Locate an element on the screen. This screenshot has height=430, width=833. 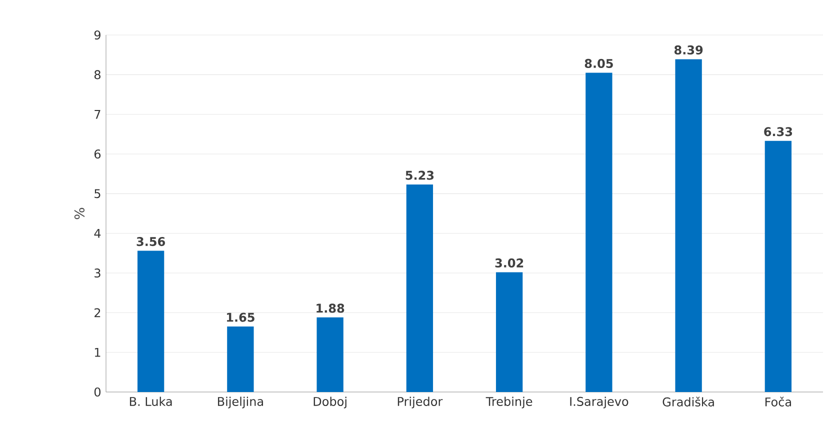
x-tick-label: I.Sarajevo is located at coordinates (599, 402).